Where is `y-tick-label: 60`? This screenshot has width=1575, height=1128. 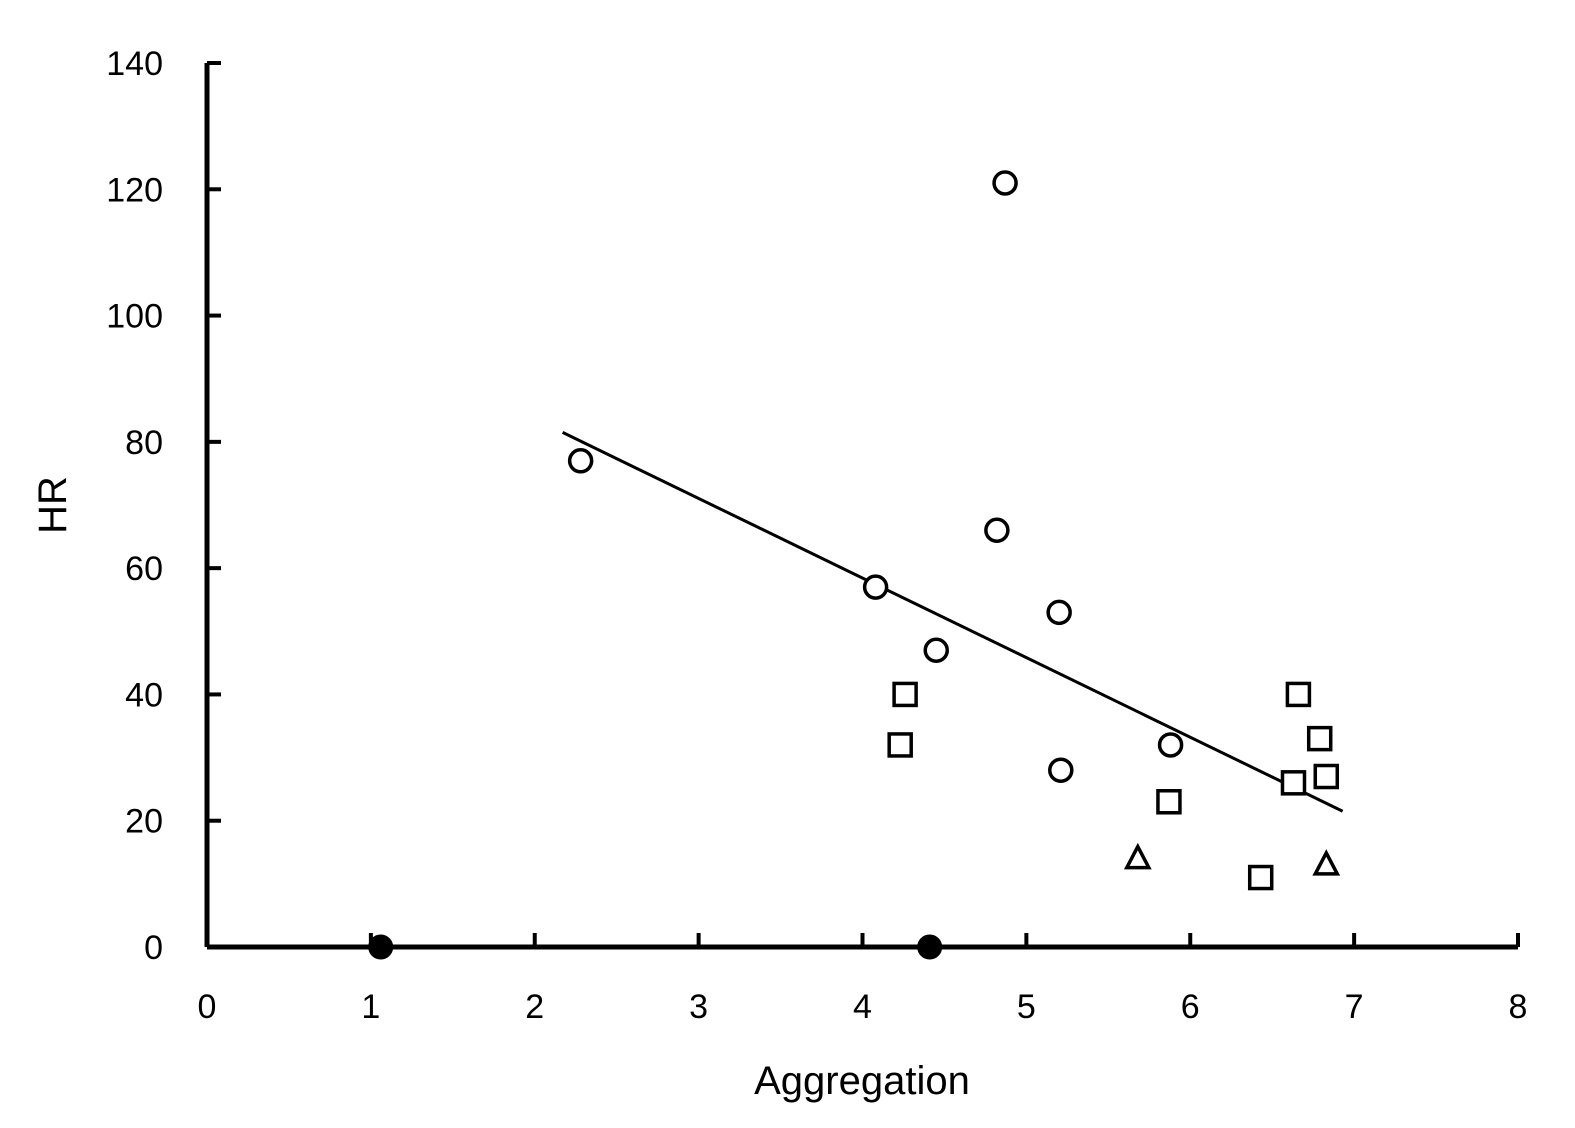 y-tick-label: 60 is located at coordinates (144, 569).